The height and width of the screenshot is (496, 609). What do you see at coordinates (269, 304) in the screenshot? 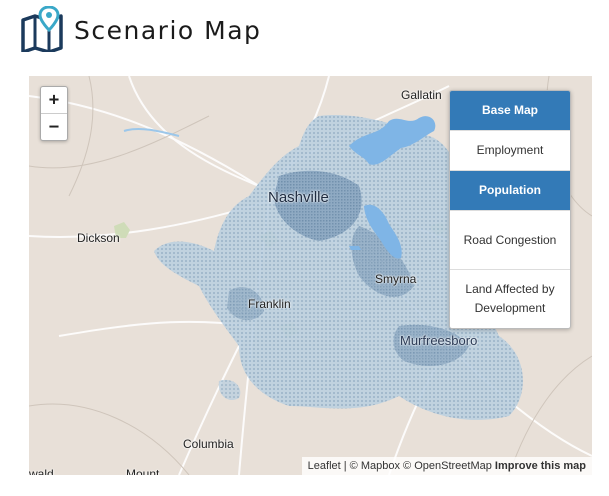
I see `label-franklin: Franklin` at bounding box center [269, 304].